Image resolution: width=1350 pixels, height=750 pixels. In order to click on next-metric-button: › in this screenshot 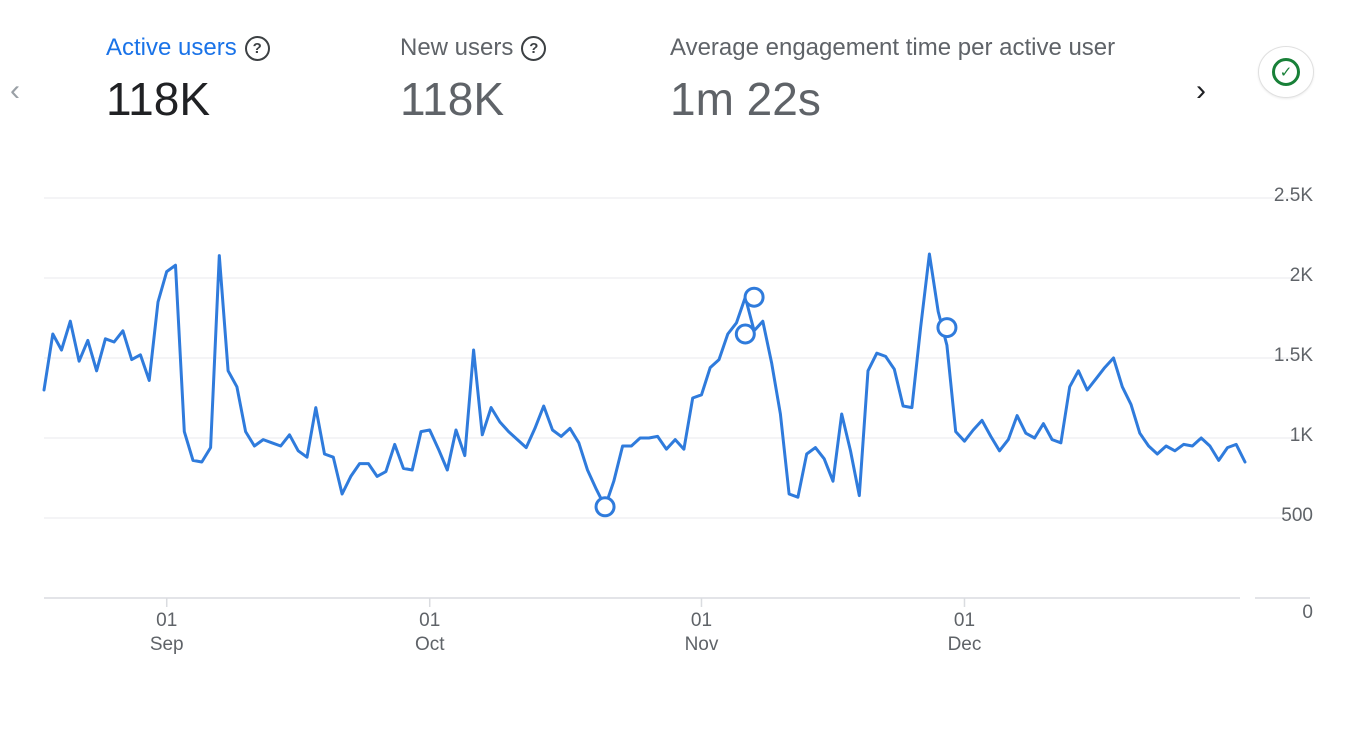, I will do `click(1201, 90)`.